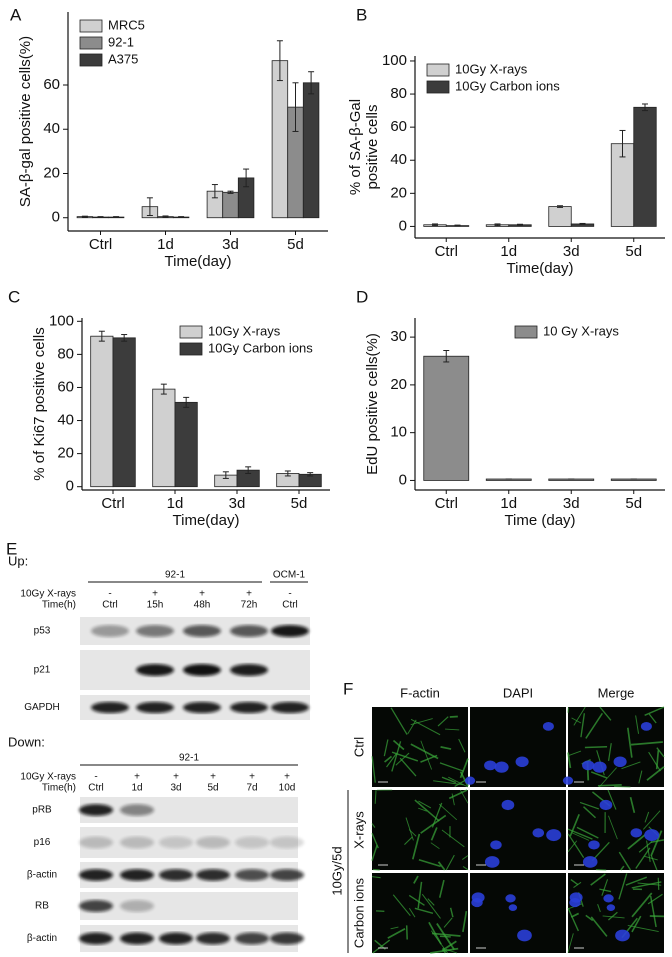 The height and width of the screenshot is (957, 672). Describe the element at coordinates (260, 347) in the screenshot. I see `legend-label: 10Gy Carbon ions` at that location.